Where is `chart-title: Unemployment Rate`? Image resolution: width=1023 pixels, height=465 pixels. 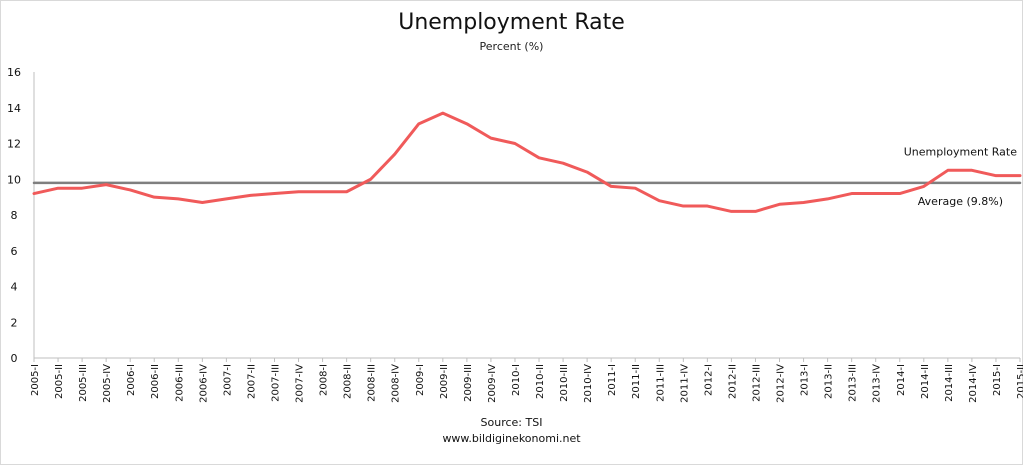 chart-title: Unemployment Rate is located at coordinates (511, 22).